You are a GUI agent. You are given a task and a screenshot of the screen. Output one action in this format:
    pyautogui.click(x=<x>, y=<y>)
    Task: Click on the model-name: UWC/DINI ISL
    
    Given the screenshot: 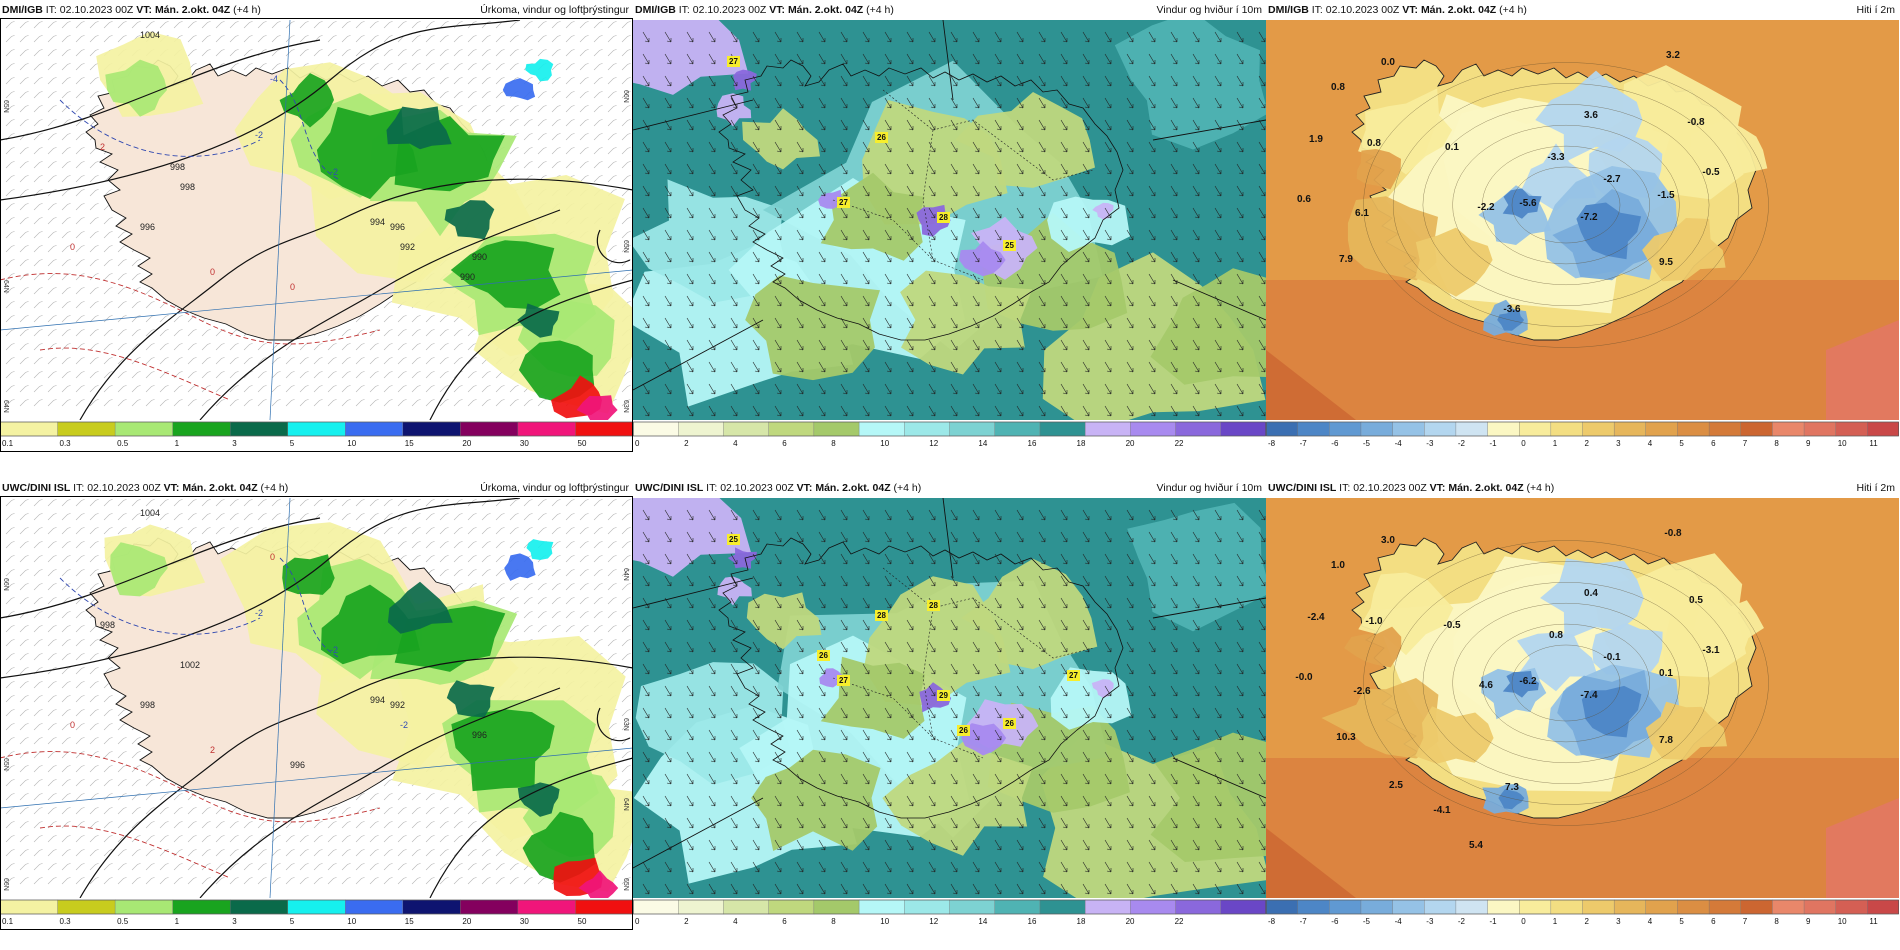 What is the action you would take?
    pyautogui.click(x=669, y=488)
    